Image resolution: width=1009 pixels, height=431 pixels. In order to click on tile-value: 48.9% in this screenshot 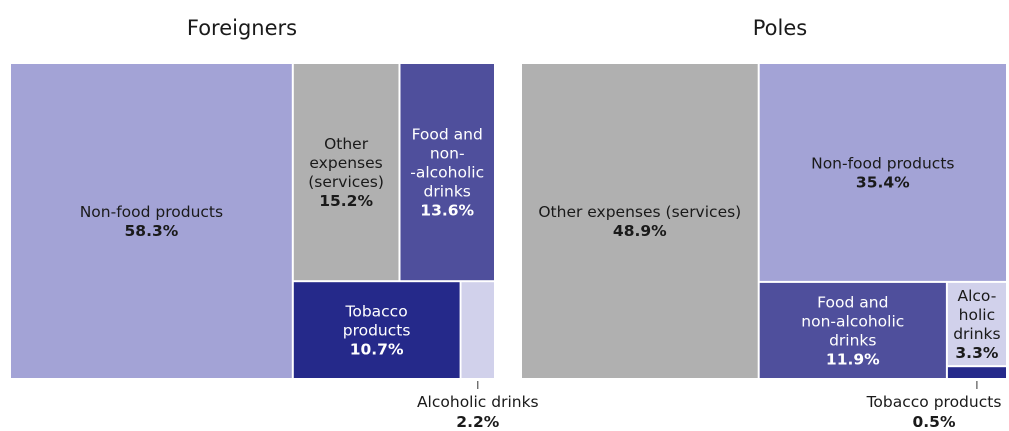, I will do `click(640, 231)`.